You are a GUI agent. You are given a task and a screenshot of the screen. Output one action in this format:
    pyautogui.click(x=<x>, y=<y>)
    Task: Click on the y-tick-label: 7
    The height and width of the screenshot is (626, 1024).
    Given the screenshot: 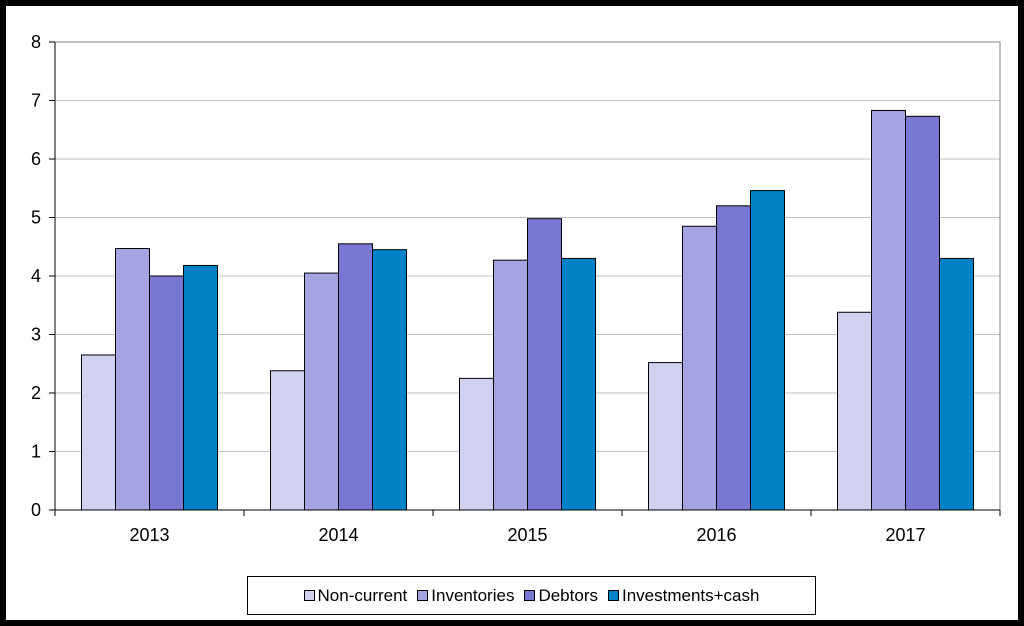 What is the action you would take?
    pyautogui.click(x=36, y=101)
    